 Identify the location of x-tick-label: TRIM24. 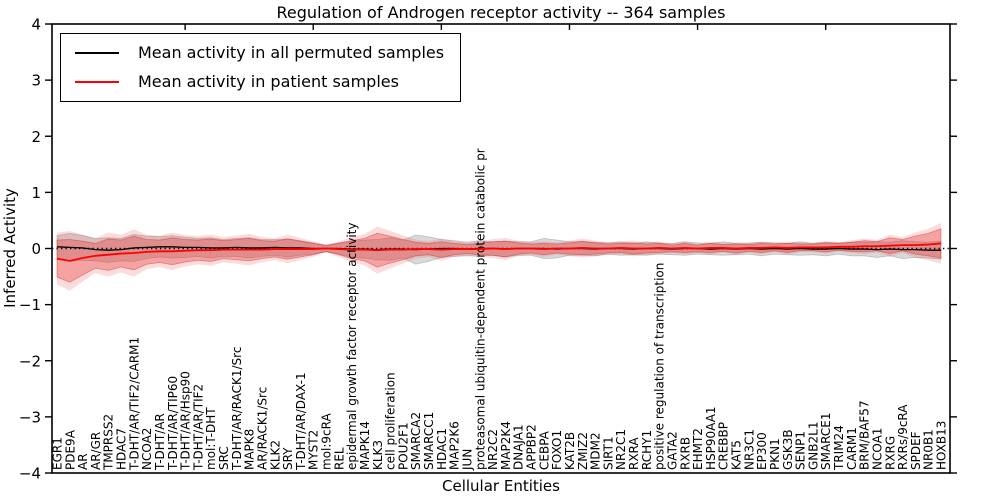
(839, 448).